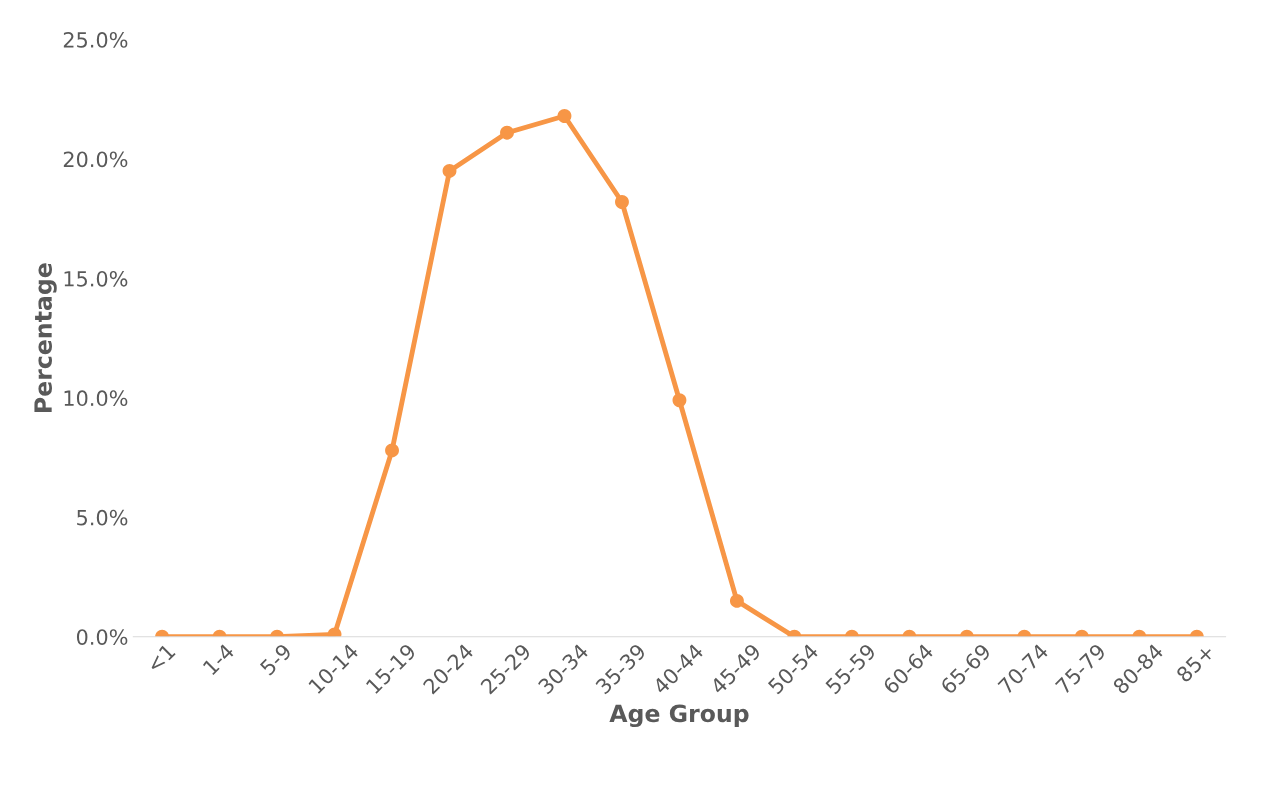  Describe the element at coordinates (102, 637) in the screenshot. I see `y-tick-label: 0.0%` at that location.